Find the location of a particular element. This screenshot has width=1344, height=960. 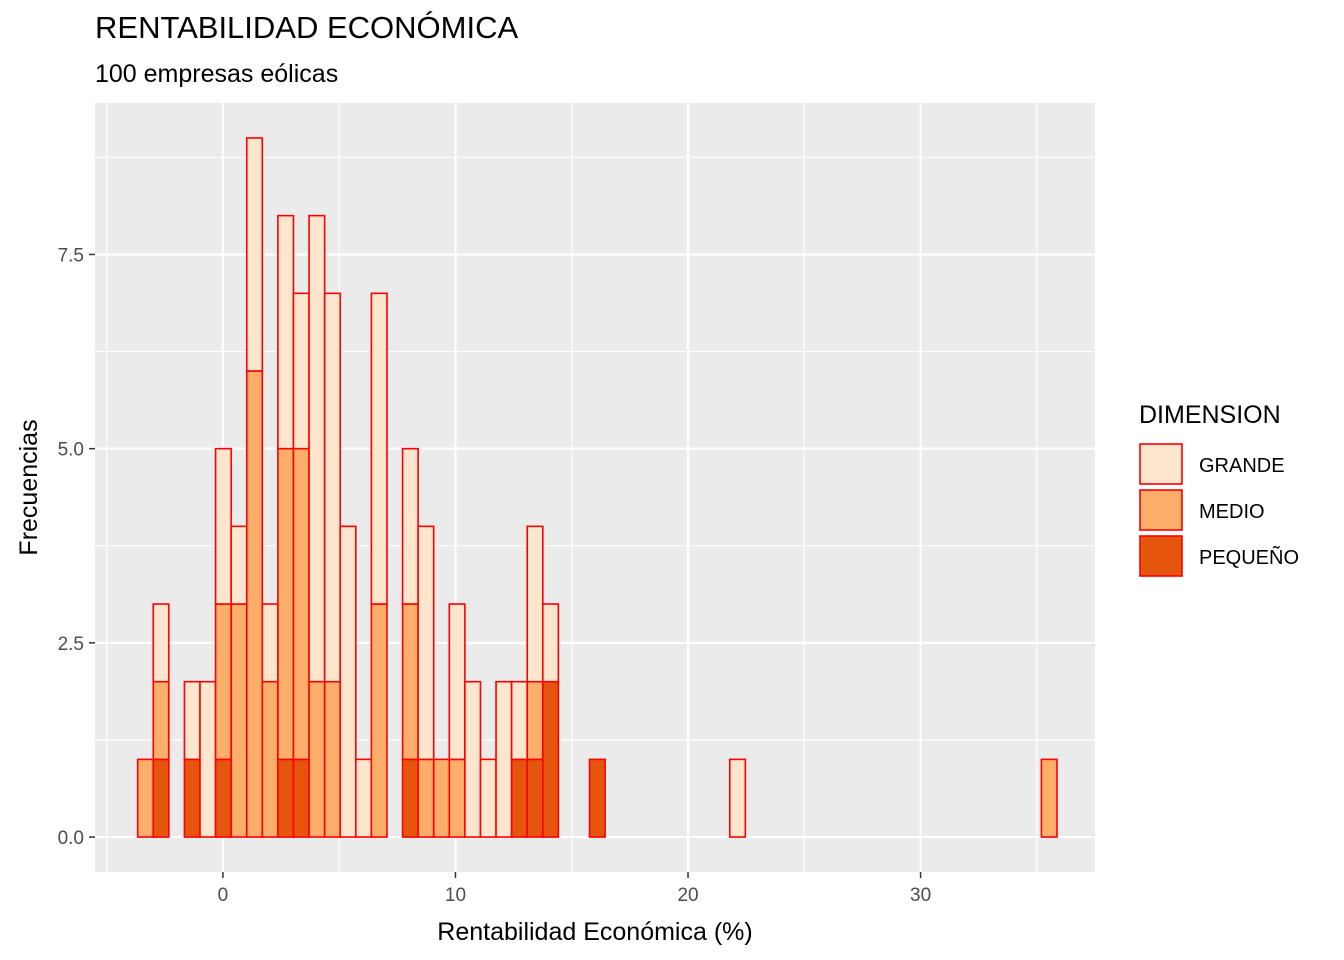

y-tick-label: 7.5 is located at coordinates (71, 255).